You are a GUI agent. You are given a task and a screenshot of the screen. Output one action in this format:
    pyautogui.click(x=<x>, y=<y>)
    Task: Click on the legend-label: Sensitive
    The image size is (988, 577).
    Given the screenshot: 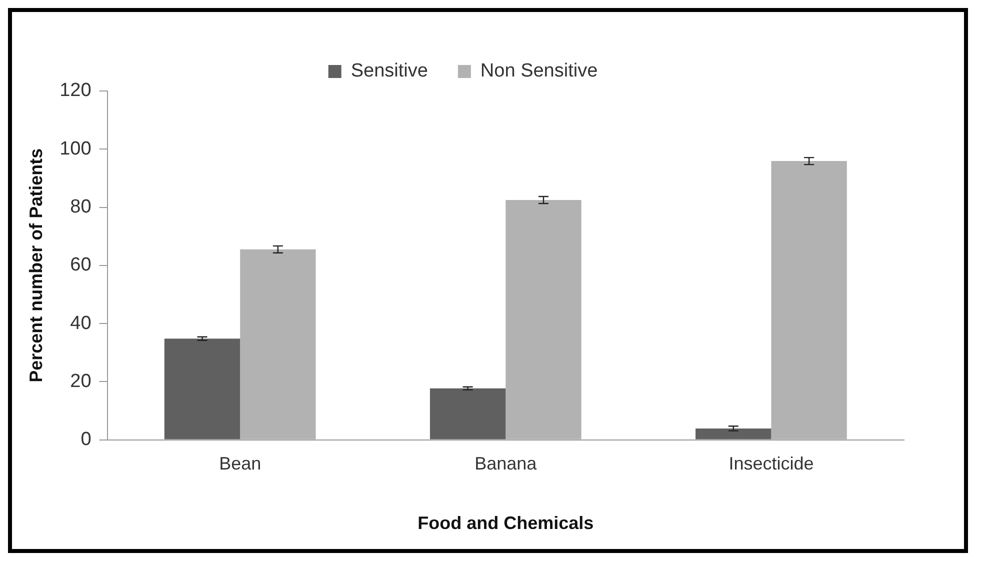 What is the action you would take?
    pyautogui.click(x=389, y=71)
    